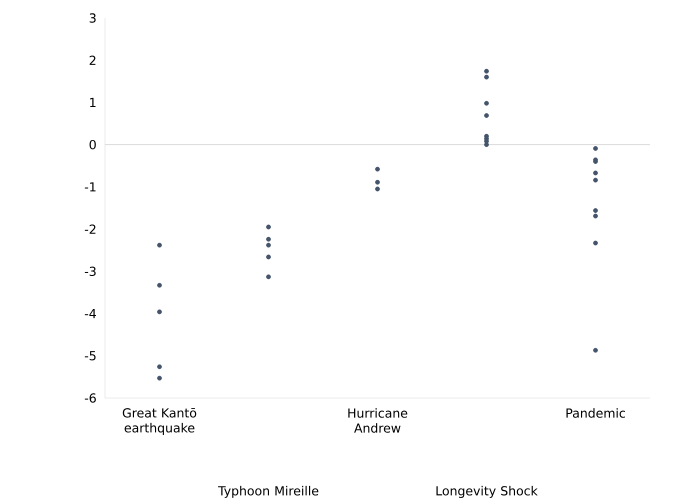  What do you see at coordinates (90, 187) in the screenshot?
I see `y-tick-label: -1` at bounding box center [90, 187].